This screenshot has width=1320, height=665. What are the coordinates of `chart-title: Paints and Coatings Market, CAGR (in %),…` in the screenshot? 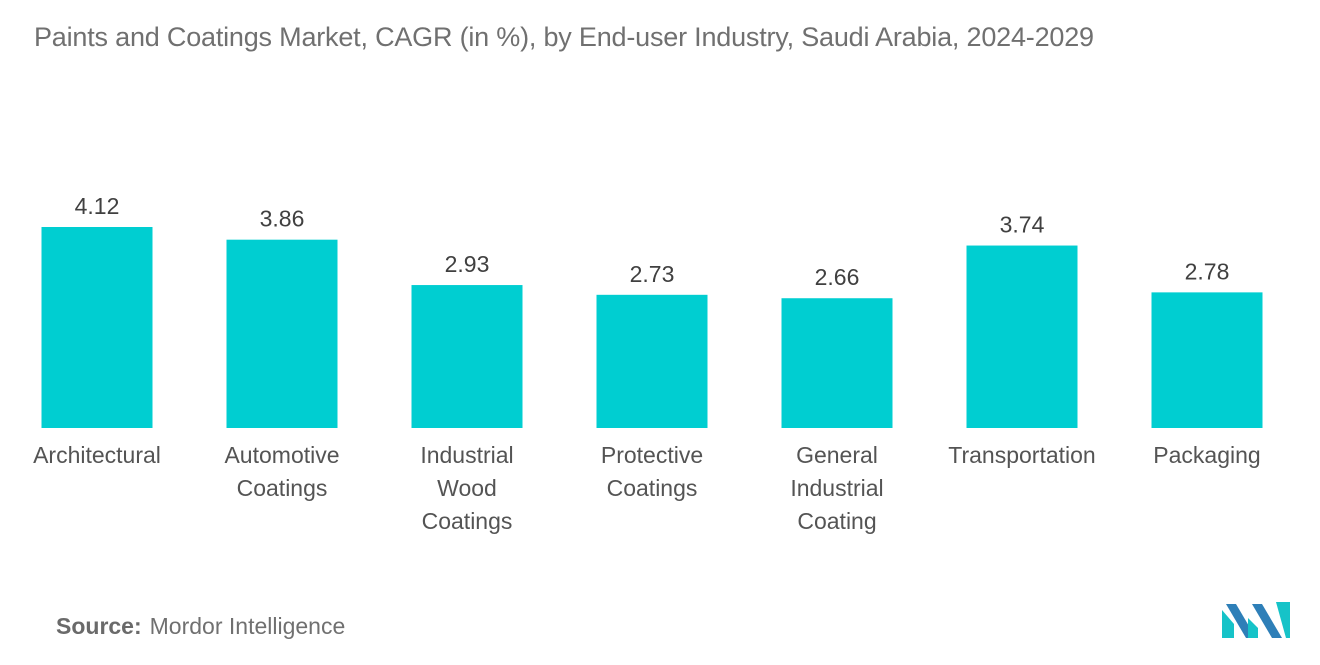 It's located at (564, 37).